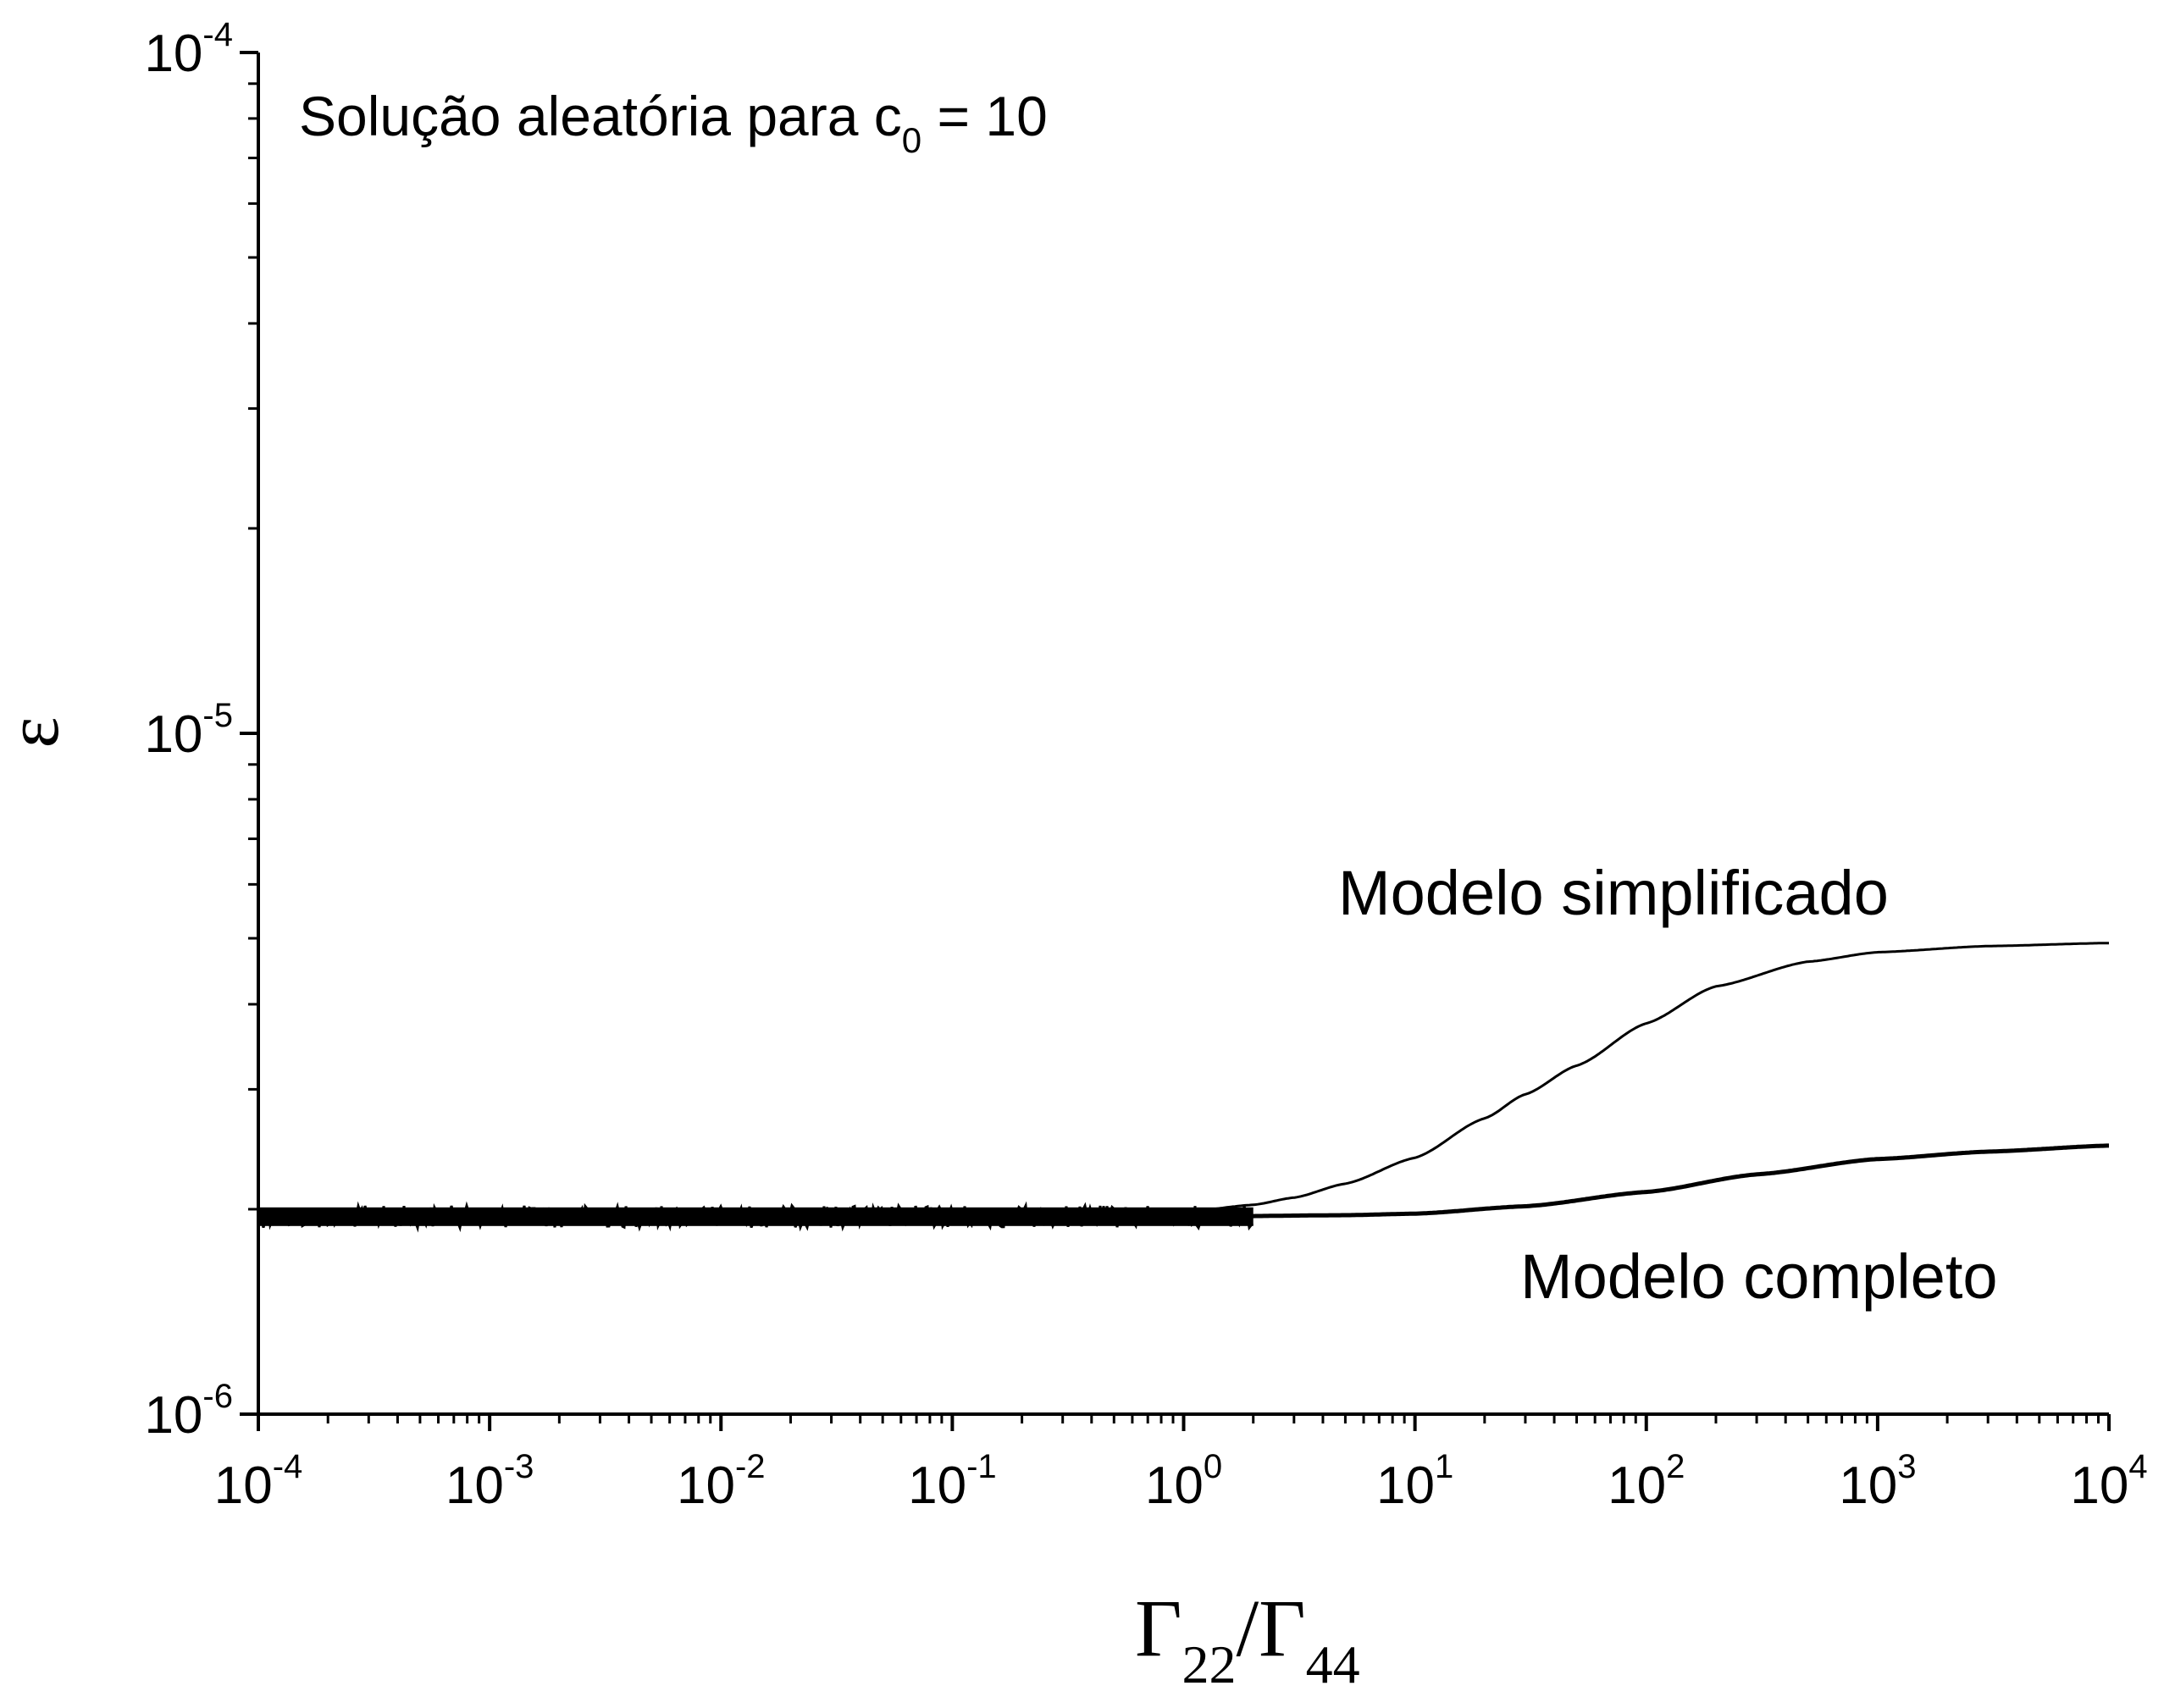 The height and width of the screenshot is (1708, 2164). What do you see at coordinates (258, 1481) in the screenshot?
I see `x-tick-label: 10⁻⁴` at bounding box center [258, 1481].